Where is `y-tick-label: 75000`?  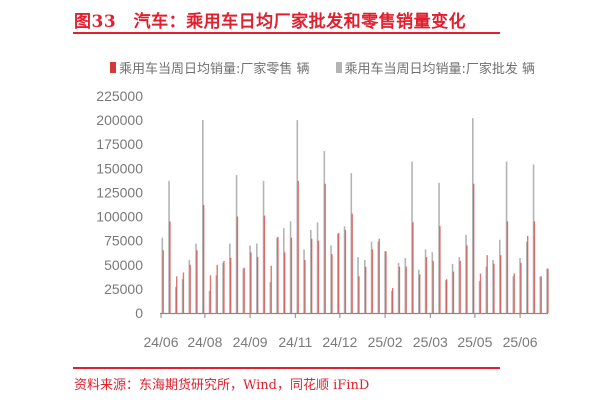
y-tick-label: 75000 is located at coordinates (123, 241).